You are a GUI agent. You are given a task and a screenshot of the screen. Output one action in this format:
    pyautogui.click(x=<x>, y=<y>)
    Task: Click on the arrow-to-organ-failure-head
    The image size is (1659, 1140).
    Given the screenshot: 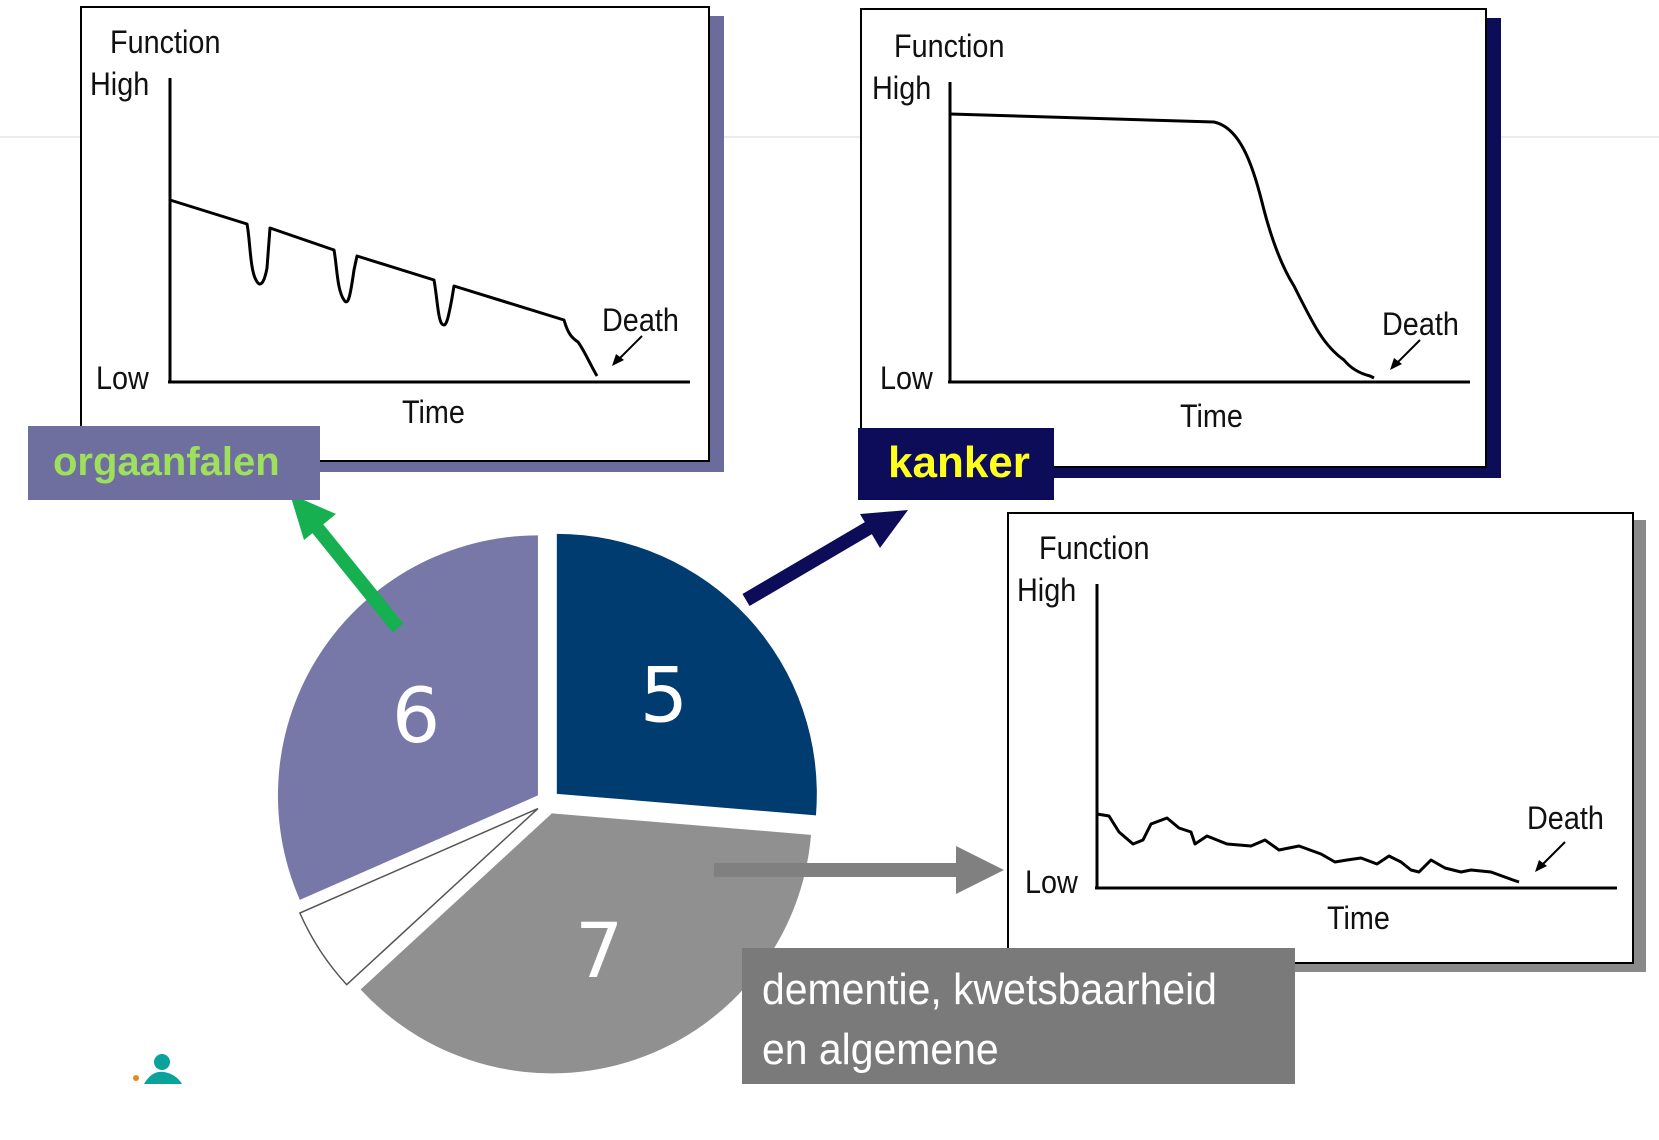 What is the action you would take?
    pyautogui.click(x=313, y=517)
    